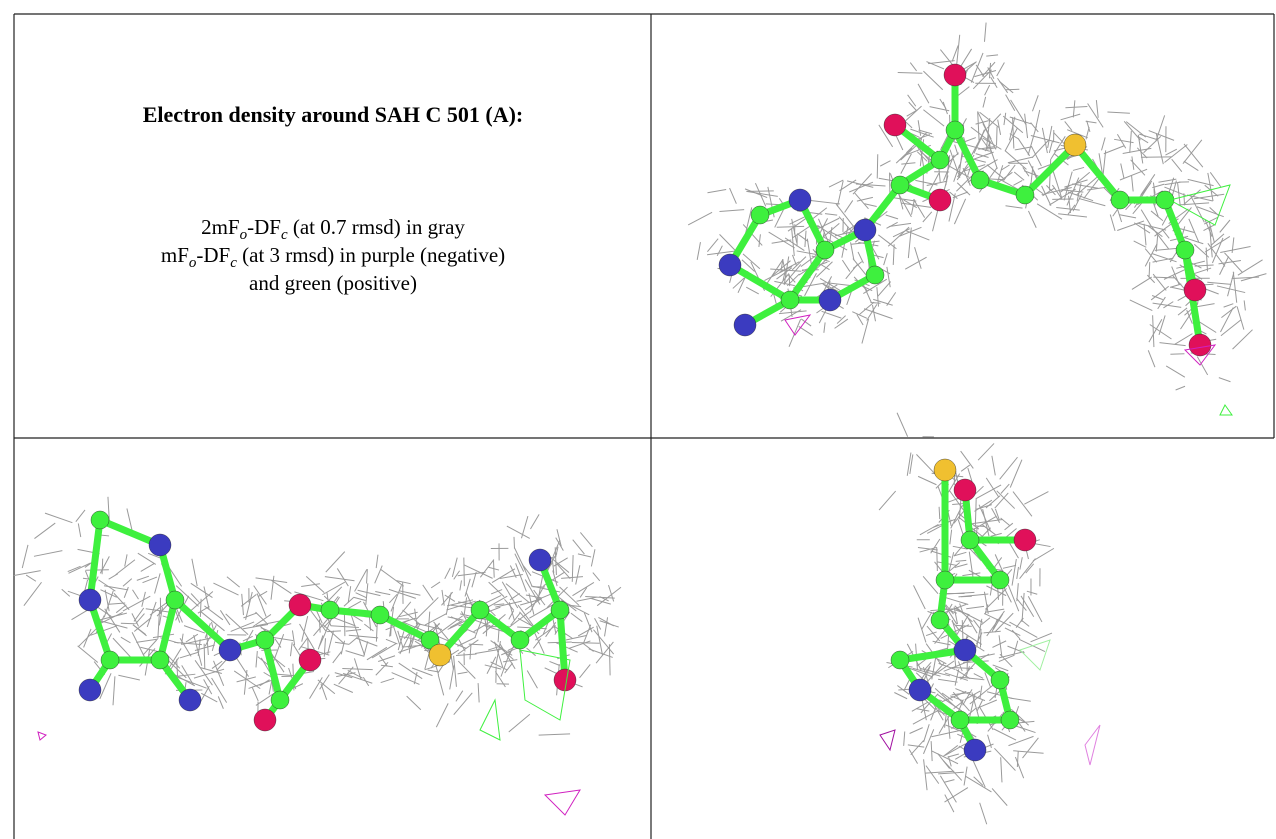 The width and height of the screenshot is (1276, 839). What do you see at coordinates (333, 257) in the screenshot?
I see `caption-line: mFo-DFc (at 3 rmsd) in purple (negative)` at bounding box center [333, 257].